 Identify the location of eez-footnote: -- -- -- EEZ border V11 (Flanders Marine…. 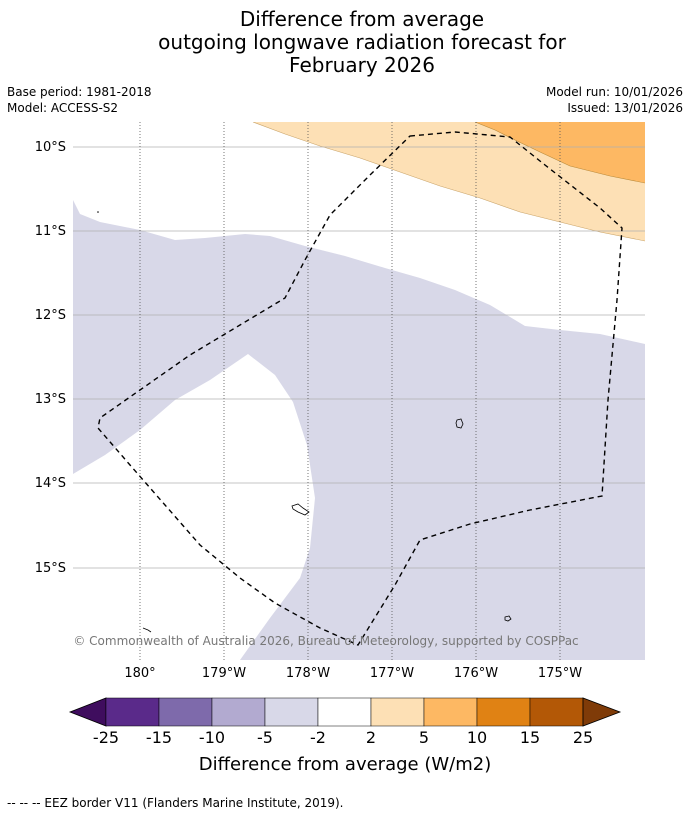
(175, 803).